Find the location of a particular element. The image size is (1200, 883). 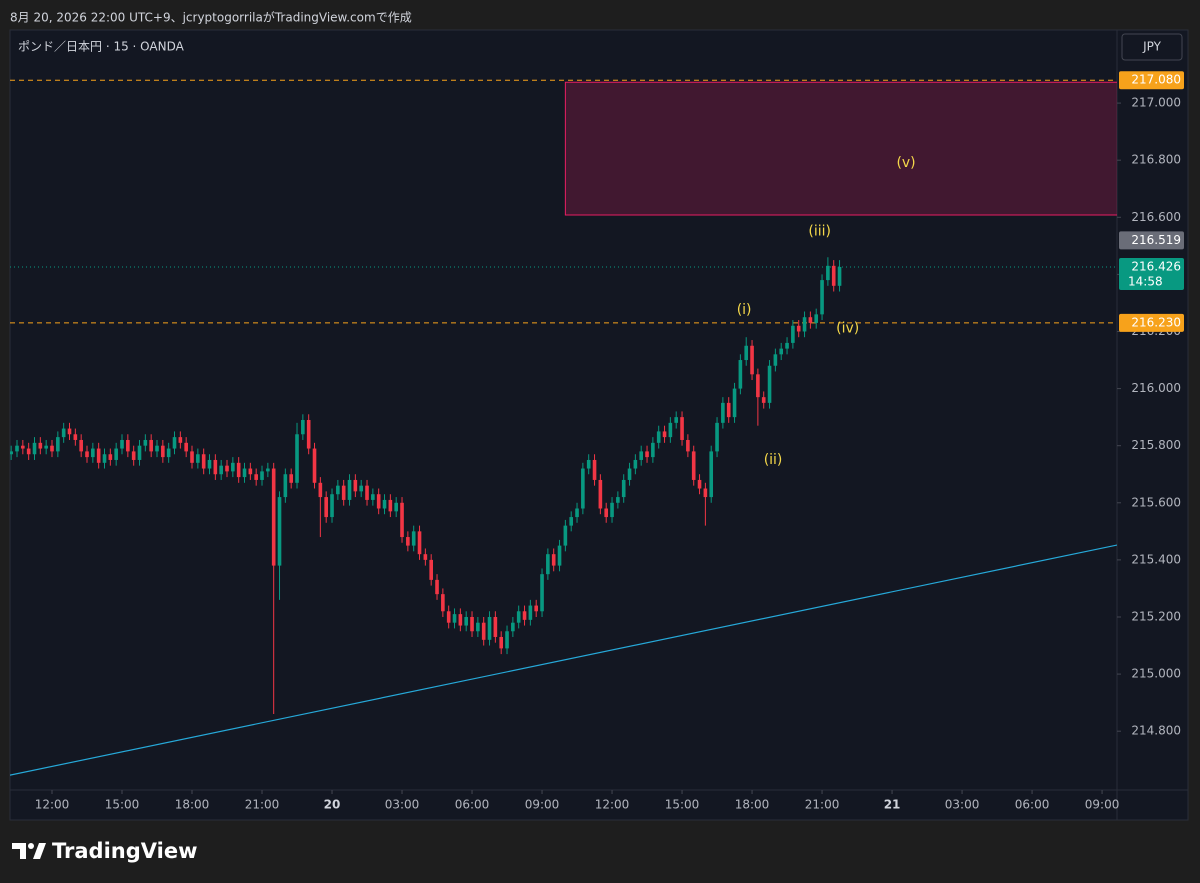

x-tick-label: 18:00 is located at coordinates (752, 805).